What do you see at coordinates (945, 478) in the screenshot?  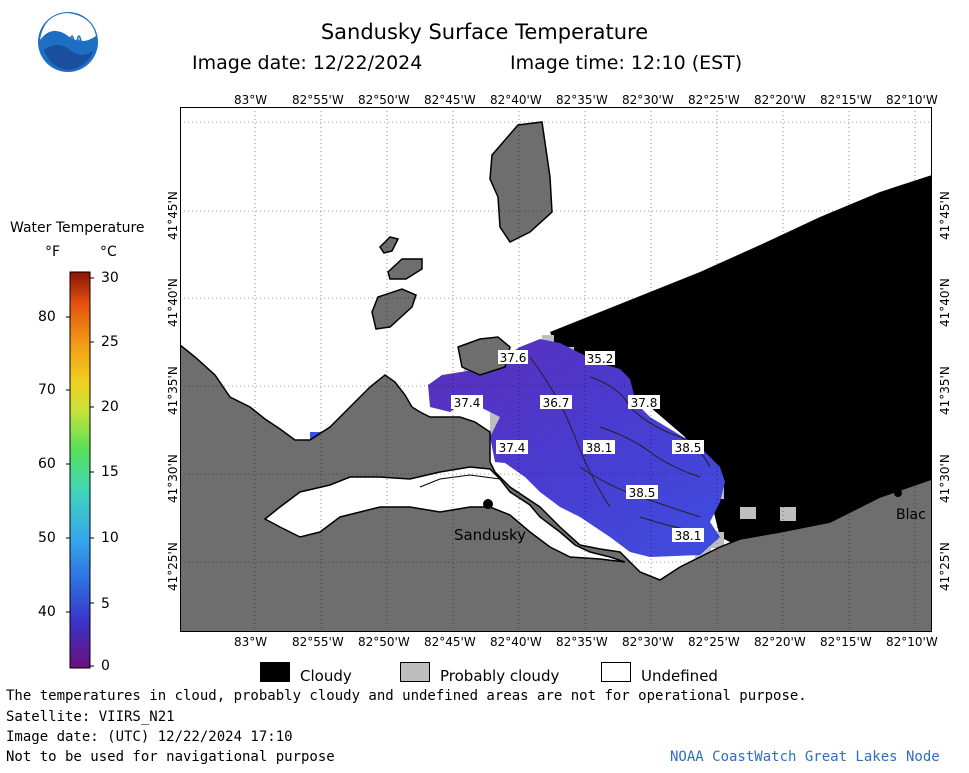 I see `lat-right-4: 41°30'N` at bounding box center [945, 478].